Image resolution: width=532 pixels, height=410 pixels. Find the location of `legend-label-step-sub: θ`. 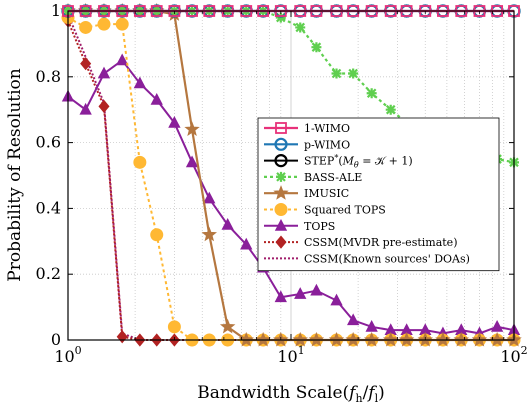

legend-label-step-sub: θ is located at coordinates (356, 165).